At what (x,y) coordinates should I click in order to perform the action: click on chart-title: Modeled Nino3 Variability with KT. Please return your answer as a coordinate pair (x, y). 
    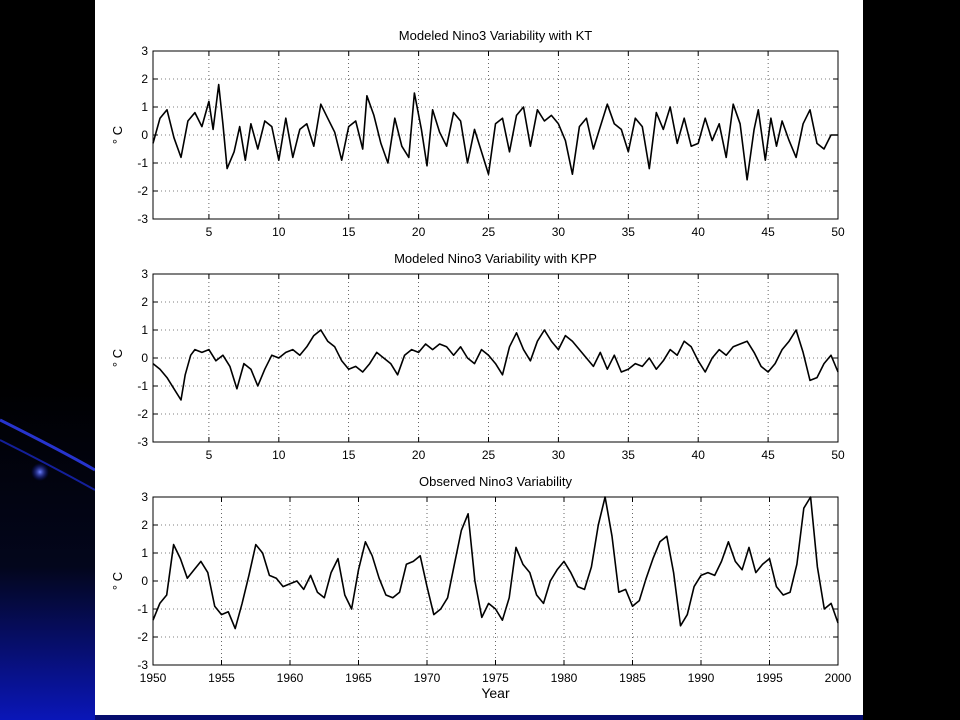
    Looking at the image, I should click on (495, 35).